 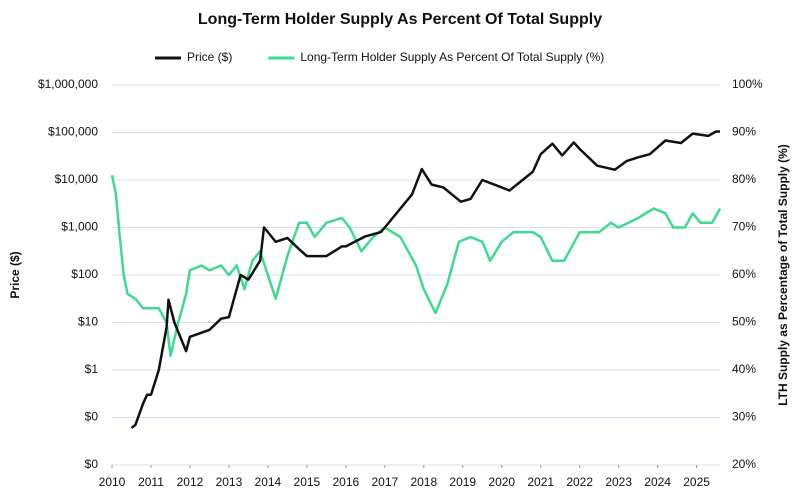 I want to click on y-axis-title: Price ($), so click(x=15, y=274).